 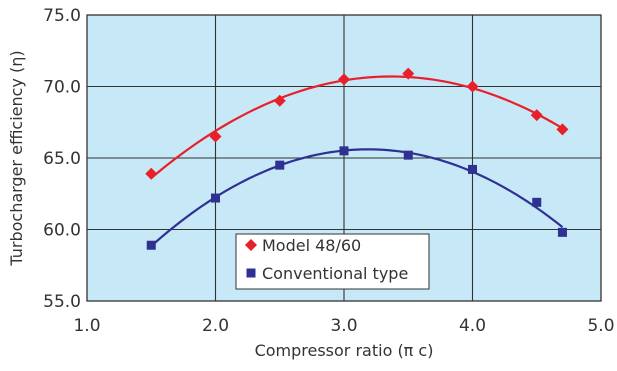 I want to click on y-tick-label: 70.0, so click(x=62, y=88).